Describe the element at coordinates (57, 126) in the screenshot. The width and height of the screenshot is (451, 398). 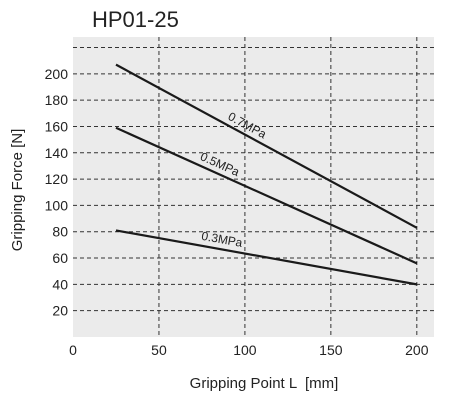
I see `y-tick-label-160: 160` at that location.